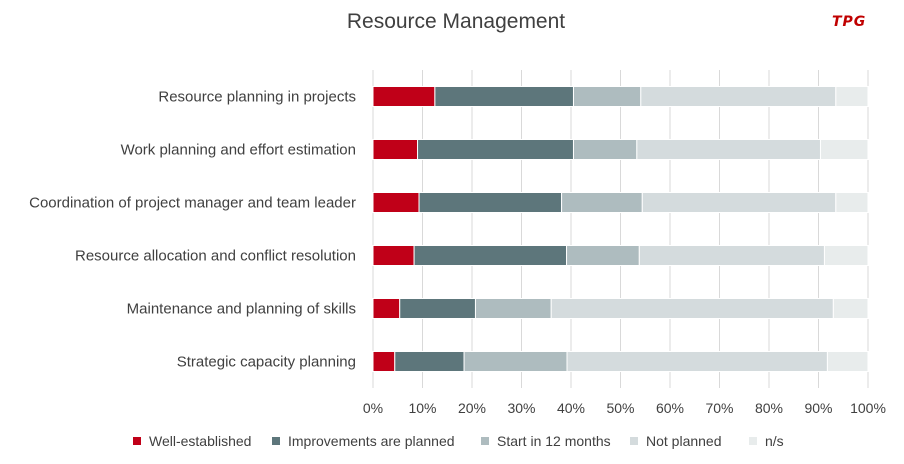 This screenshot has width=904, height=464. I want to click on x-tick-label: 30%, so click(521, 408).